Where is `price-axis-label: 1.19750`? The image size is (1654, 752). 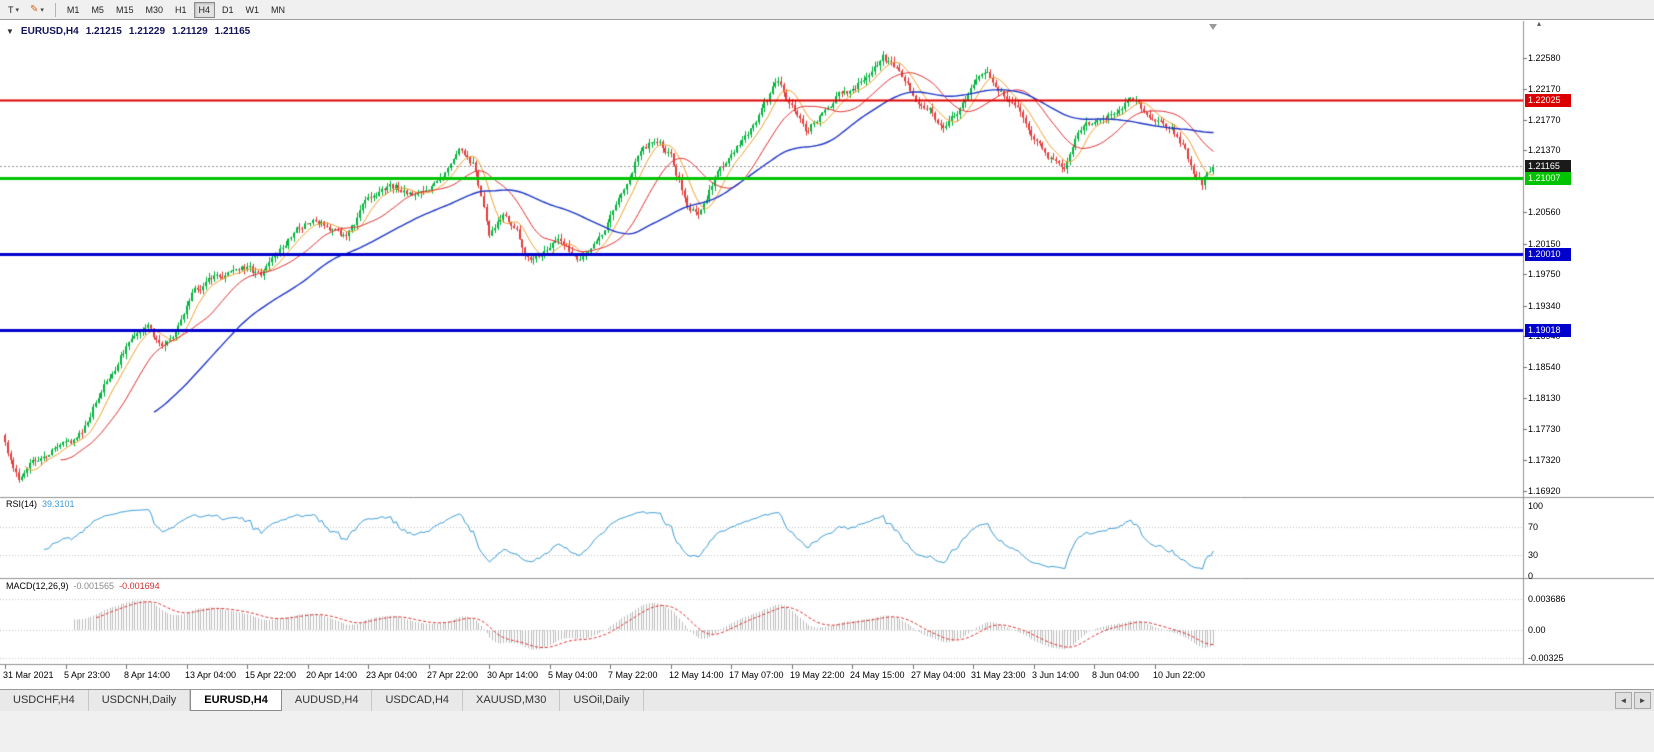 price-axis-label: 1.19750 is located at coordinates (1544, 274).